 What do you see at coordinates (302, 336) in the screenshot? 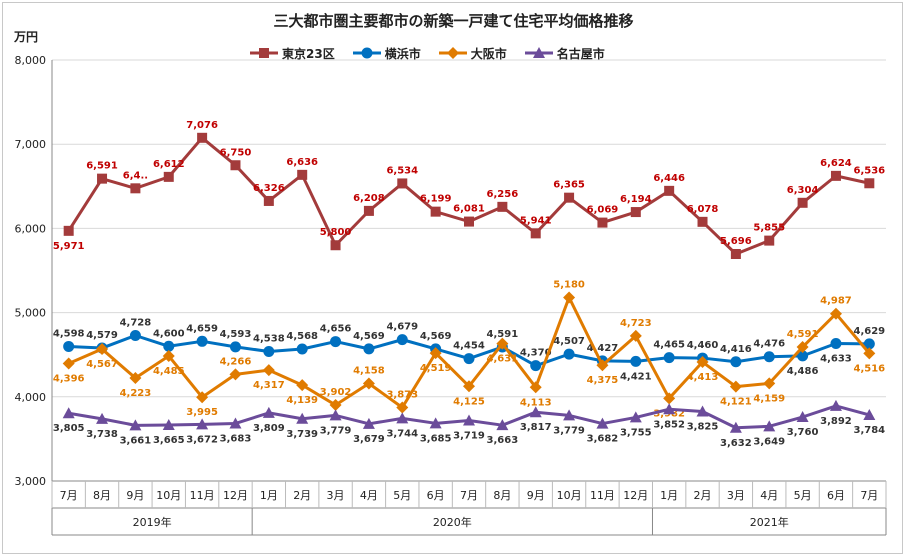
I see `data-label-yokohama: 4,568` at bounding box center [302, 336].